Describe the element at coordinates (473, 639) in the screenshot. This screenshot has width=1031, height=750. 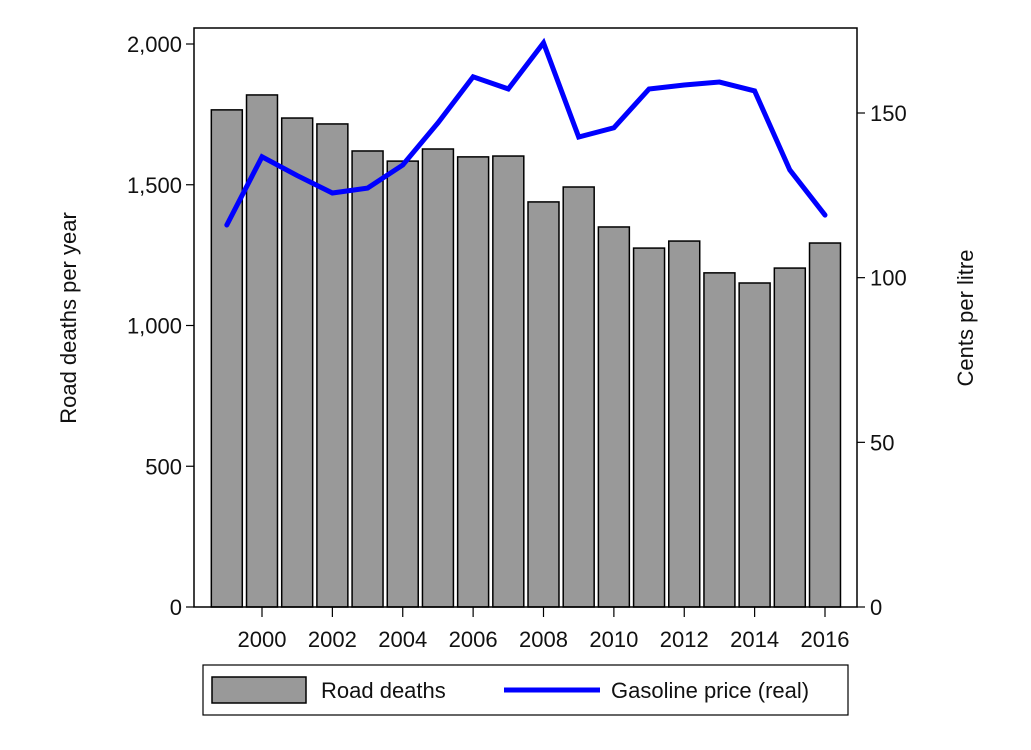
I see `x-tick-label: 2006` at that location.